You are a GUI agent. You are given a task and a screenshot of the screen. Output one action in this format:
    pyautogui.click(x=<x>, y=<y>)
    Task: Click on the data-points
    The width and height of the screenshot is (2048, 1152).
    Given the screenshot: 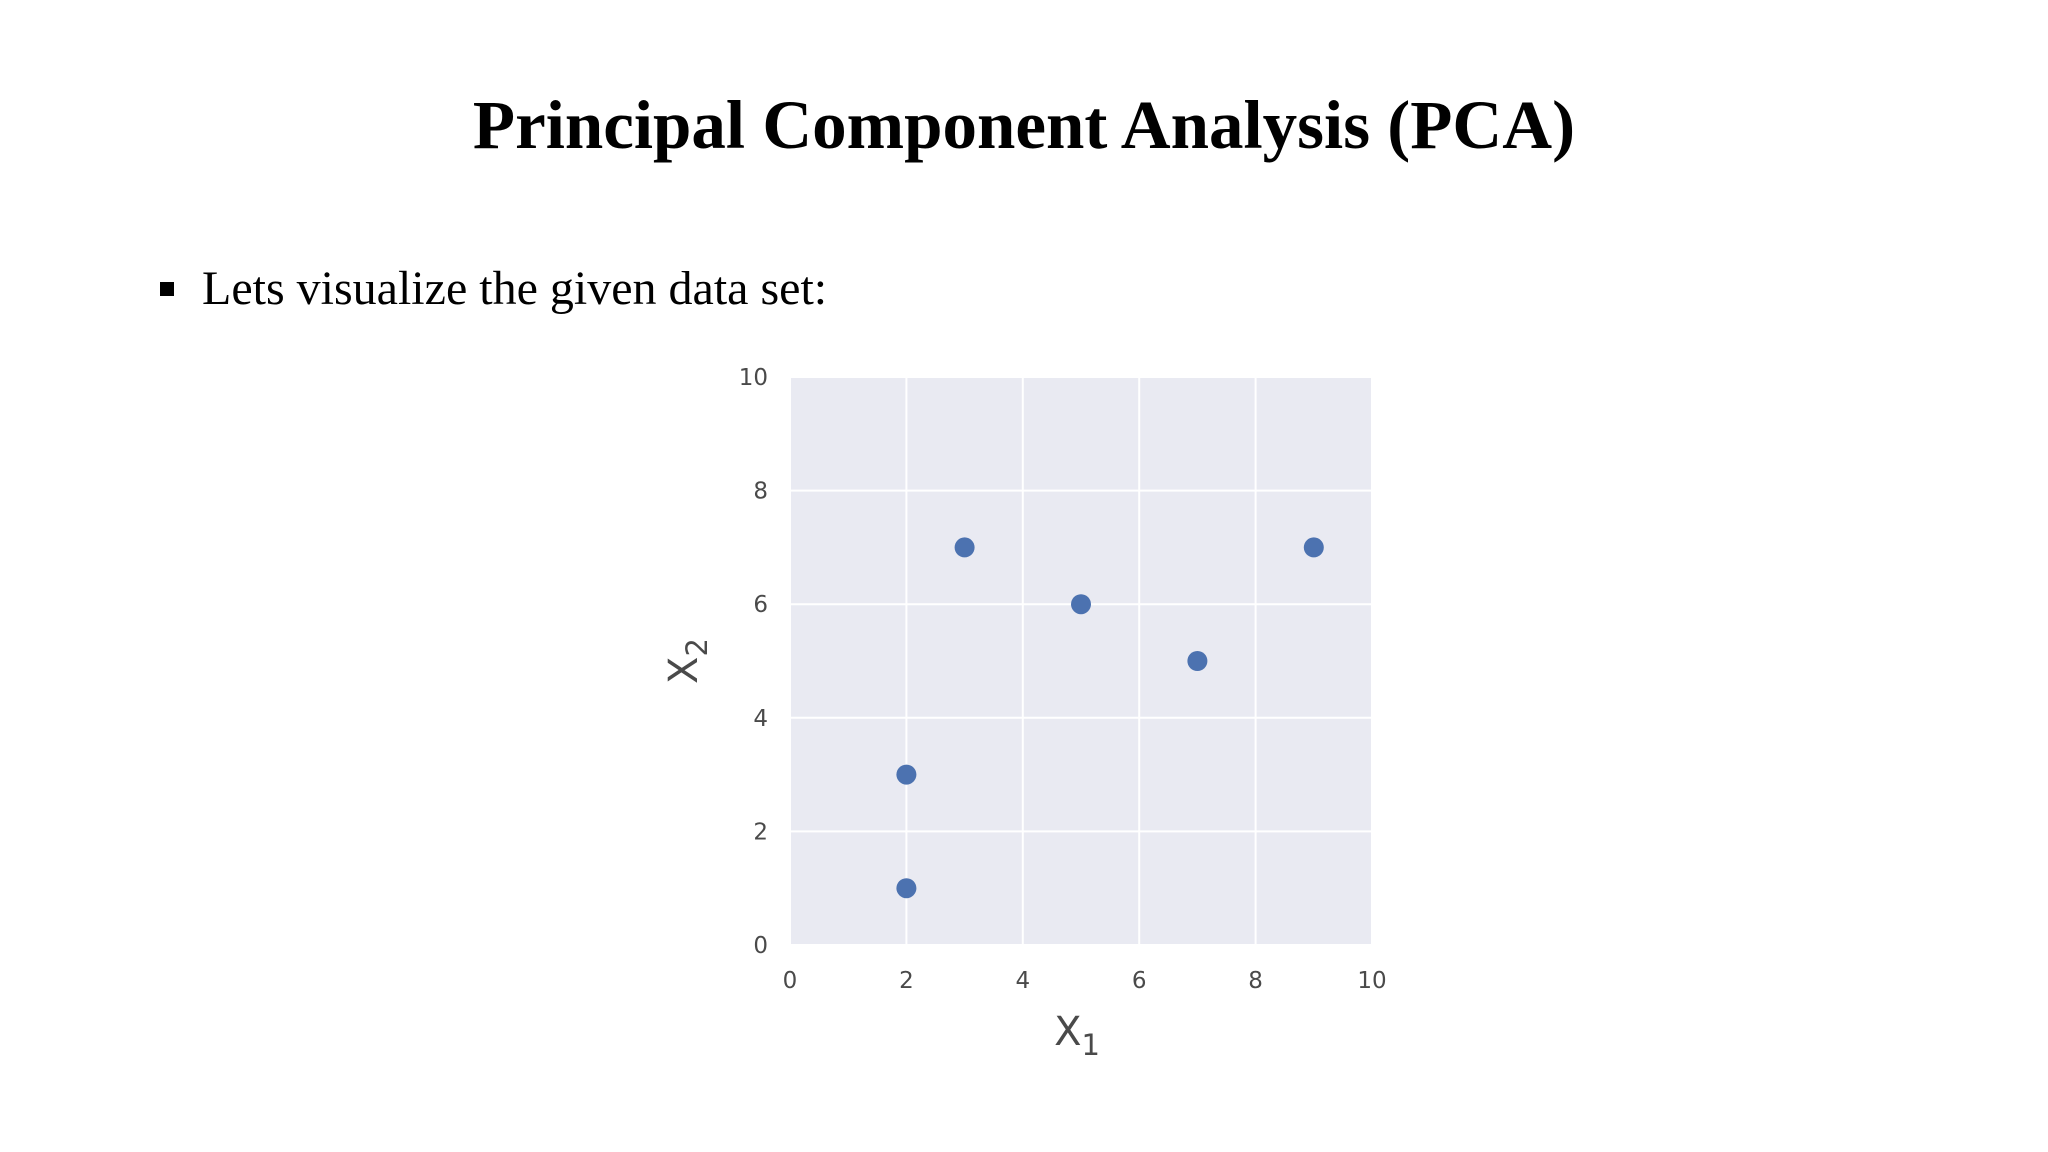 What is the action you would take?
    pyautogui.click(x=1110, y=718)
    